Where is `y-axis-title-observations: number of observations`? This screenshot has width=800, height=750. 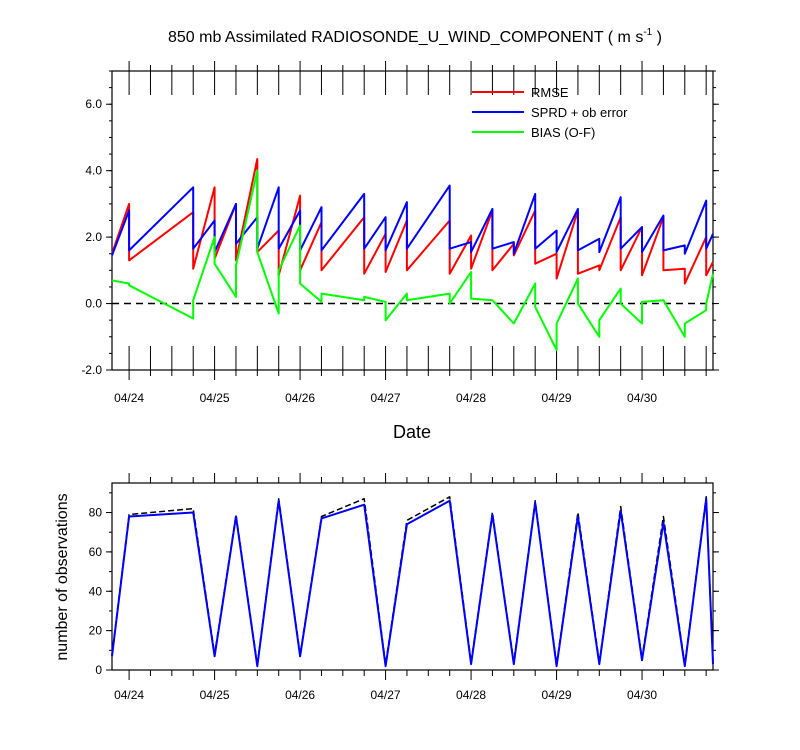
y-axis-title-observations: number of observations is located at coordinates (62, 576).